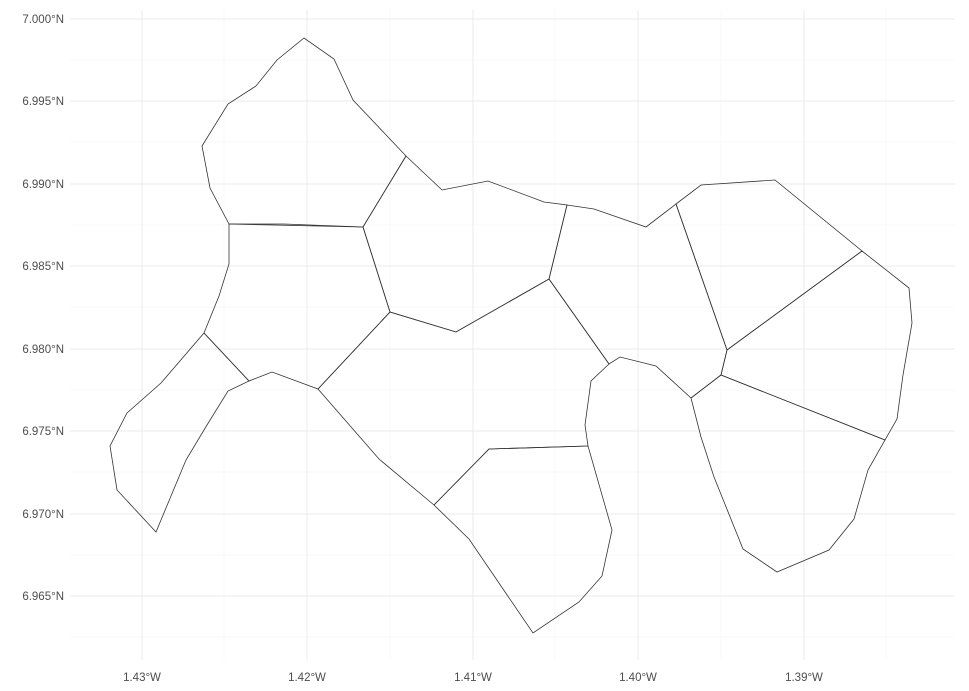 Image resolution: width=969 pixels, height=691 pixels. What do you see at coordinates (43, 432) in the screenshot?
I see `y-tick-label: 6.975°N` at bounding box center [43, 432].